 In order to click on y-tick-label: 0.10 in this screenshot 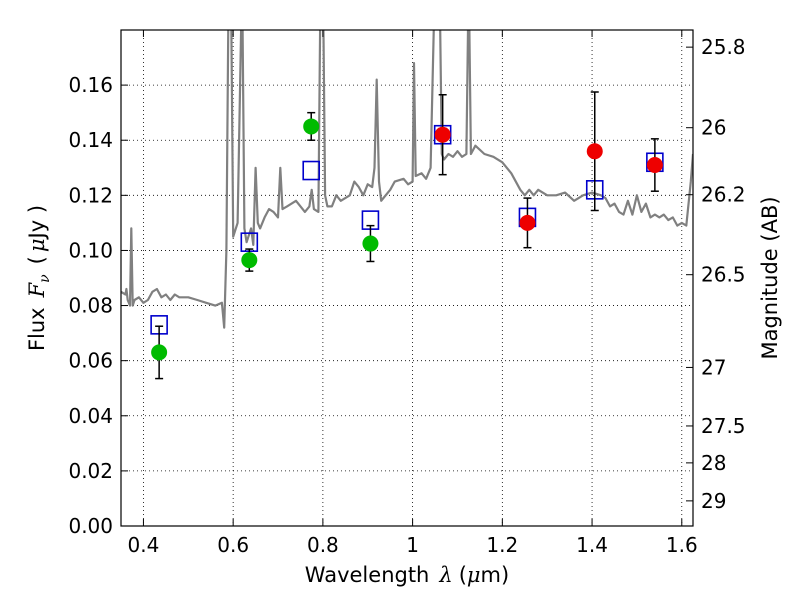, I will do `click(90, 250)`.